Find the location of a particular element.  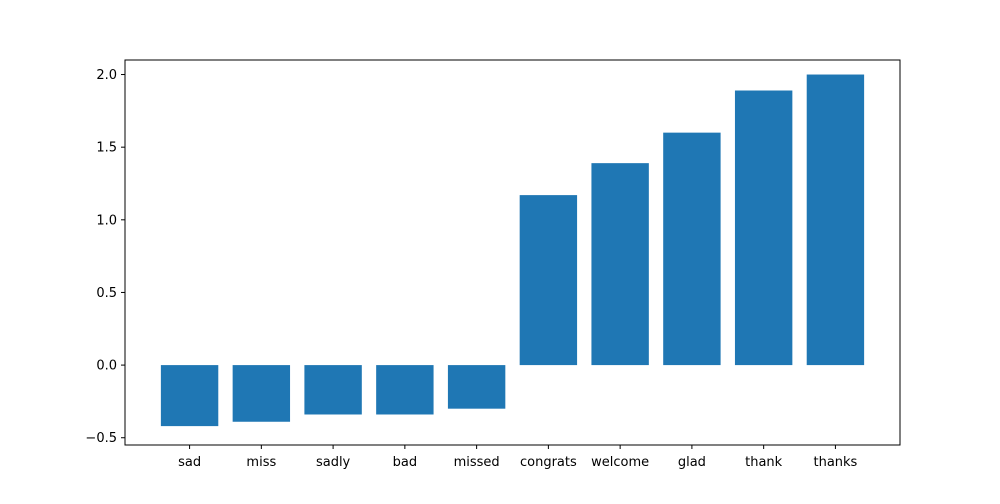

bar-sad is located at coordinates (189, 396).